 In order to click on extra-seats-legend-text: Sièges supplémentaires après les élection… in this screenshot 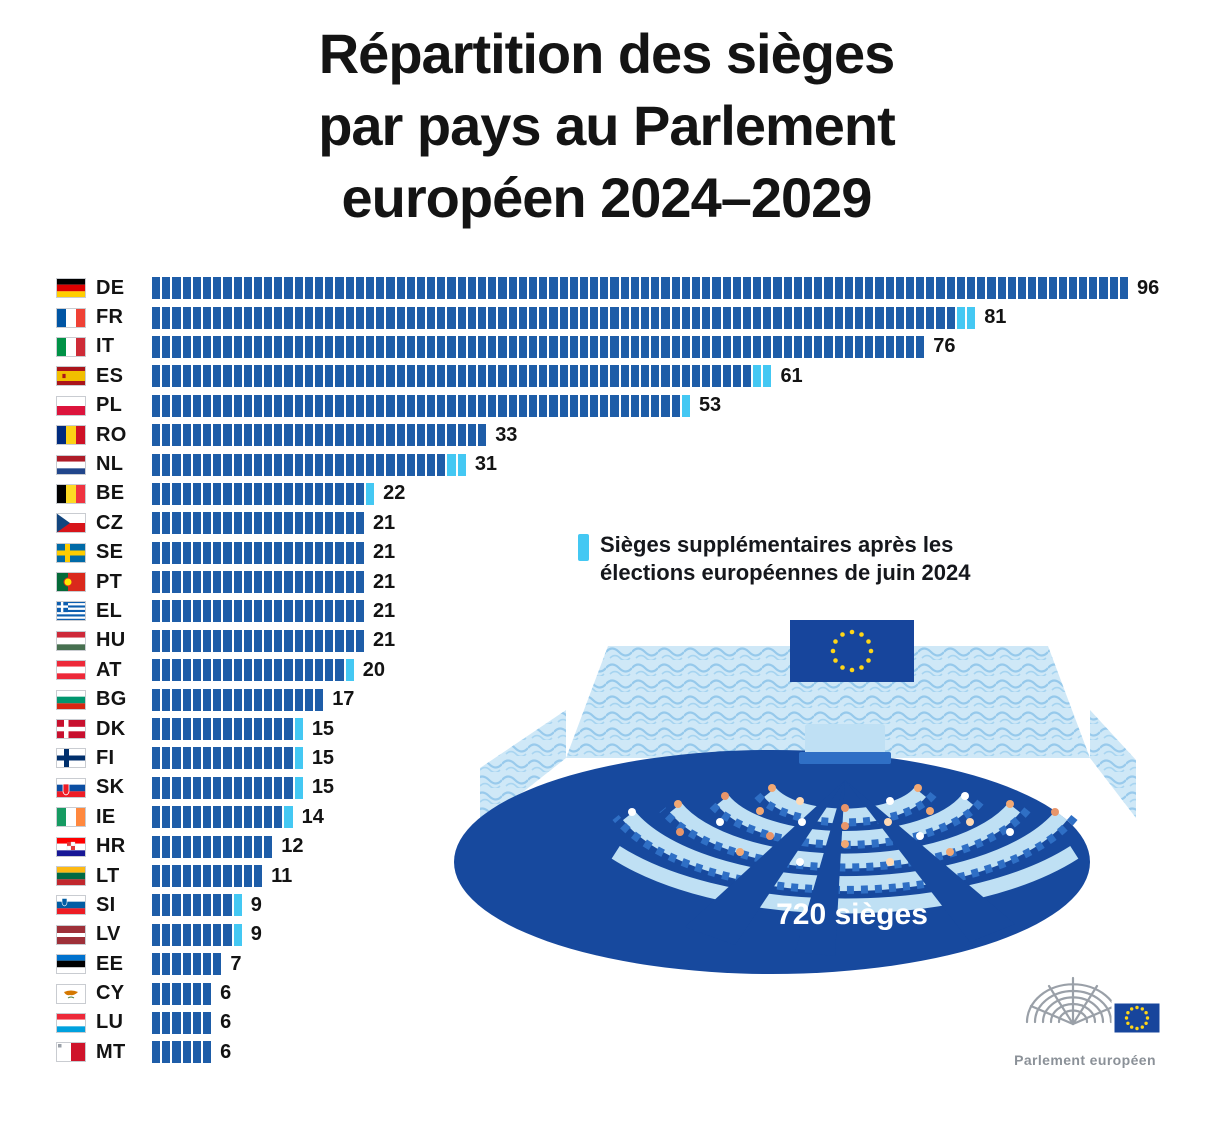, I will do `click(785, 559)`.